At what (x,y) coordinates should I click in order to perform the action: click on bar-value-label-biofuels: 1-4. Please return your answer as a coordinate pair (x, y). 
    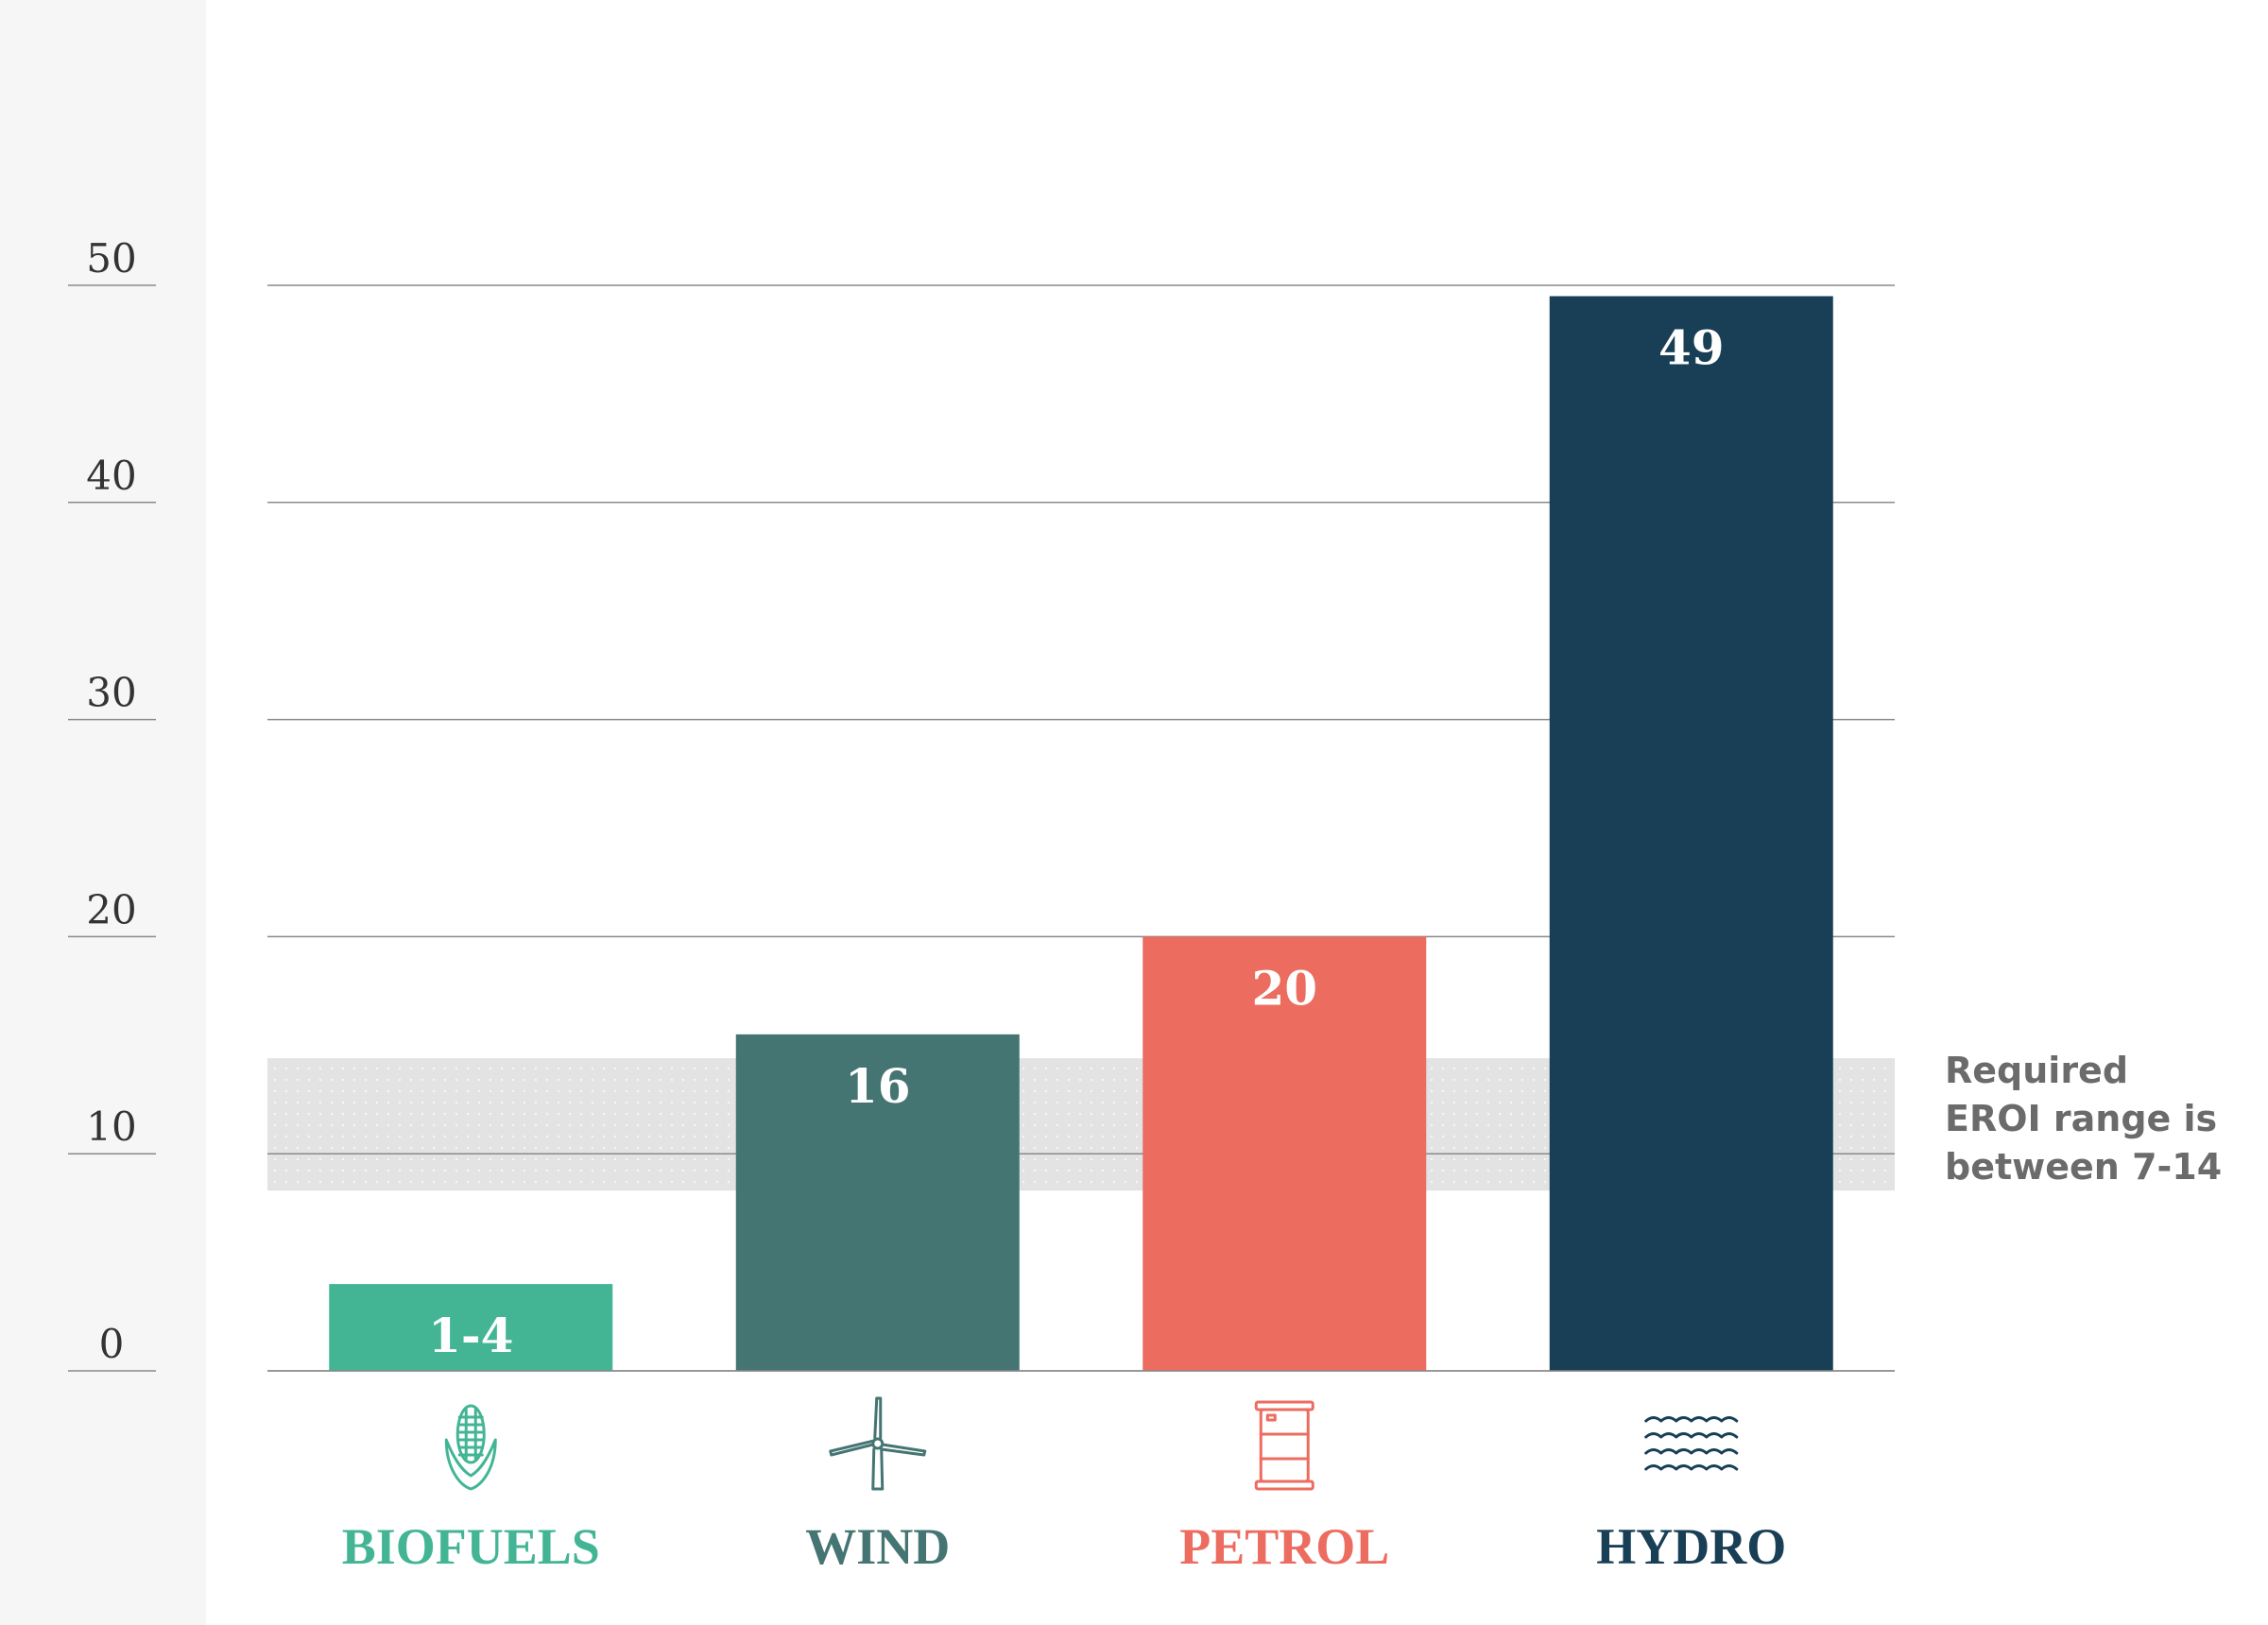
    Looking at the image, I should click on (470, 1336).